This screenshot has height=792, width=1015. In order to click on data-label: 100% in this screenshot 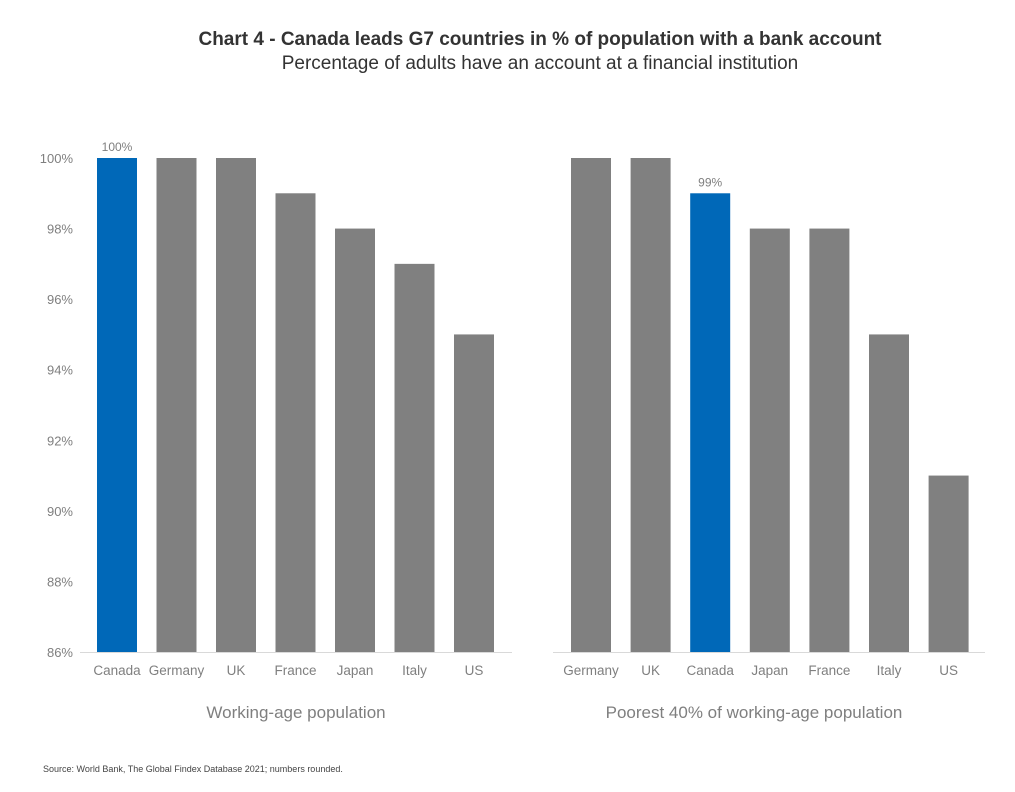, I will do `click(117, 147)`.